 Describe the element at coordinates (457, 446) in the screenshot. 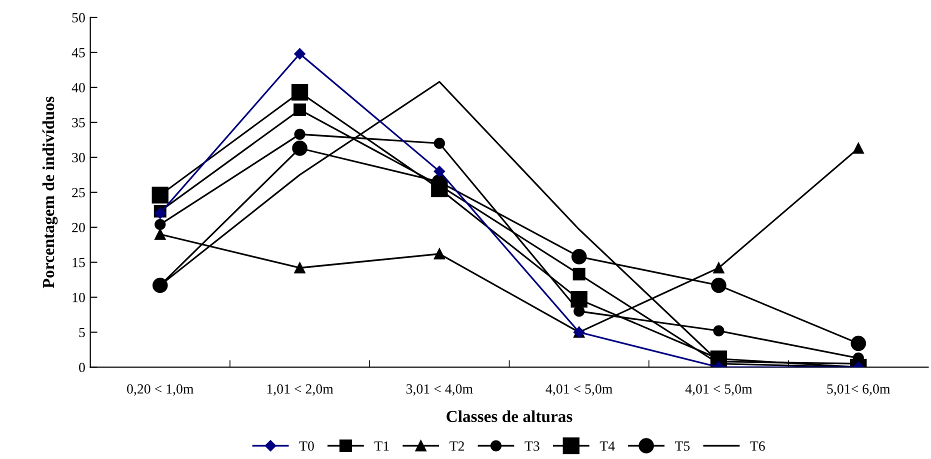

I see `legend-label: T2` at that location.